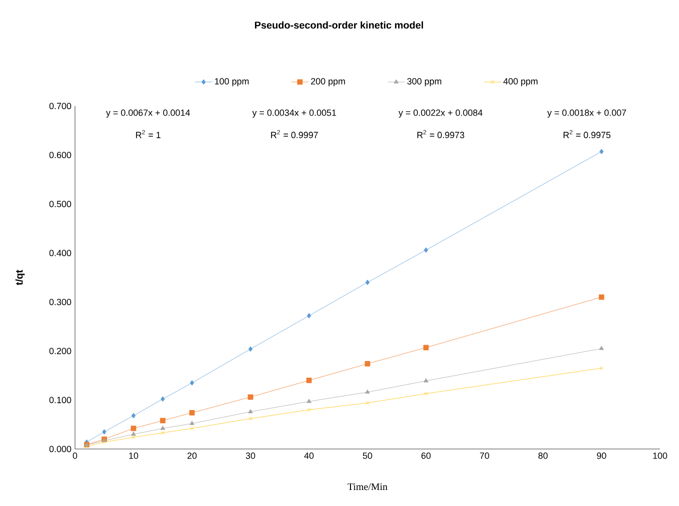  What do you see at coordinates (148, 134) in the screenshot?
I see `annotation: R$^{2}$ = 1` at bounding box center [148, 134].